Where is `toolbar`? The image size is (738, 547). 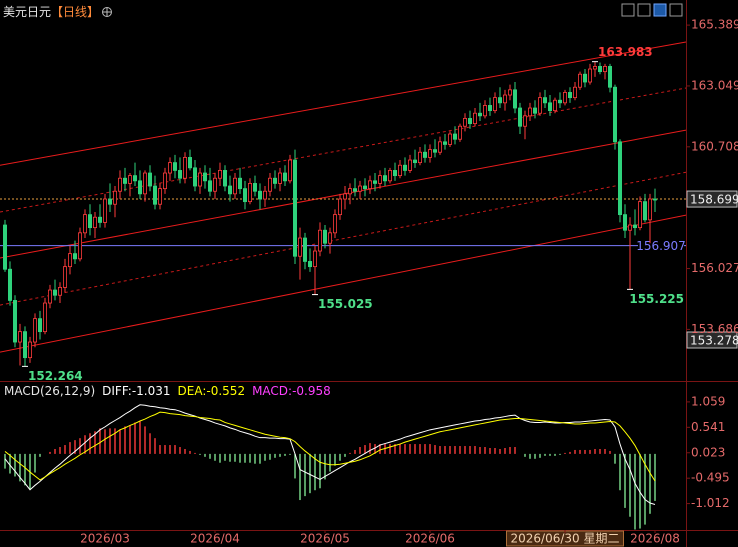 toolbar is located at coordinates (652, 10).